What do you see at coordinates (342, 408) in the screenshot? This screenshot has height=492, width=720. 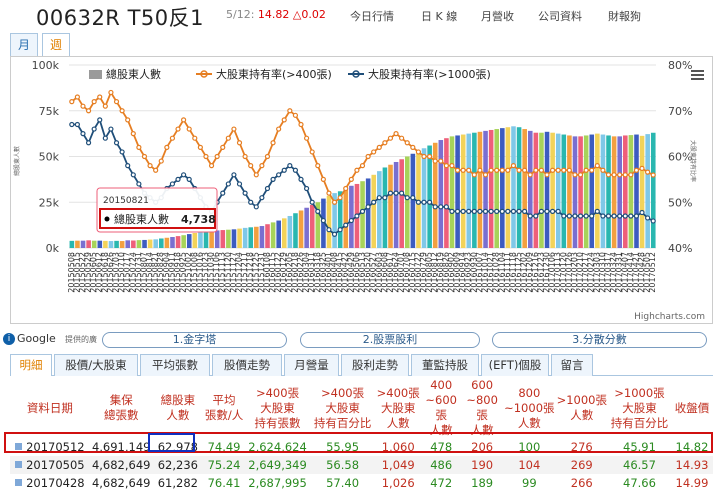 I see `col-header-400-pct: >400張 大股東 持有百分比` at bounding box center [342, 408].